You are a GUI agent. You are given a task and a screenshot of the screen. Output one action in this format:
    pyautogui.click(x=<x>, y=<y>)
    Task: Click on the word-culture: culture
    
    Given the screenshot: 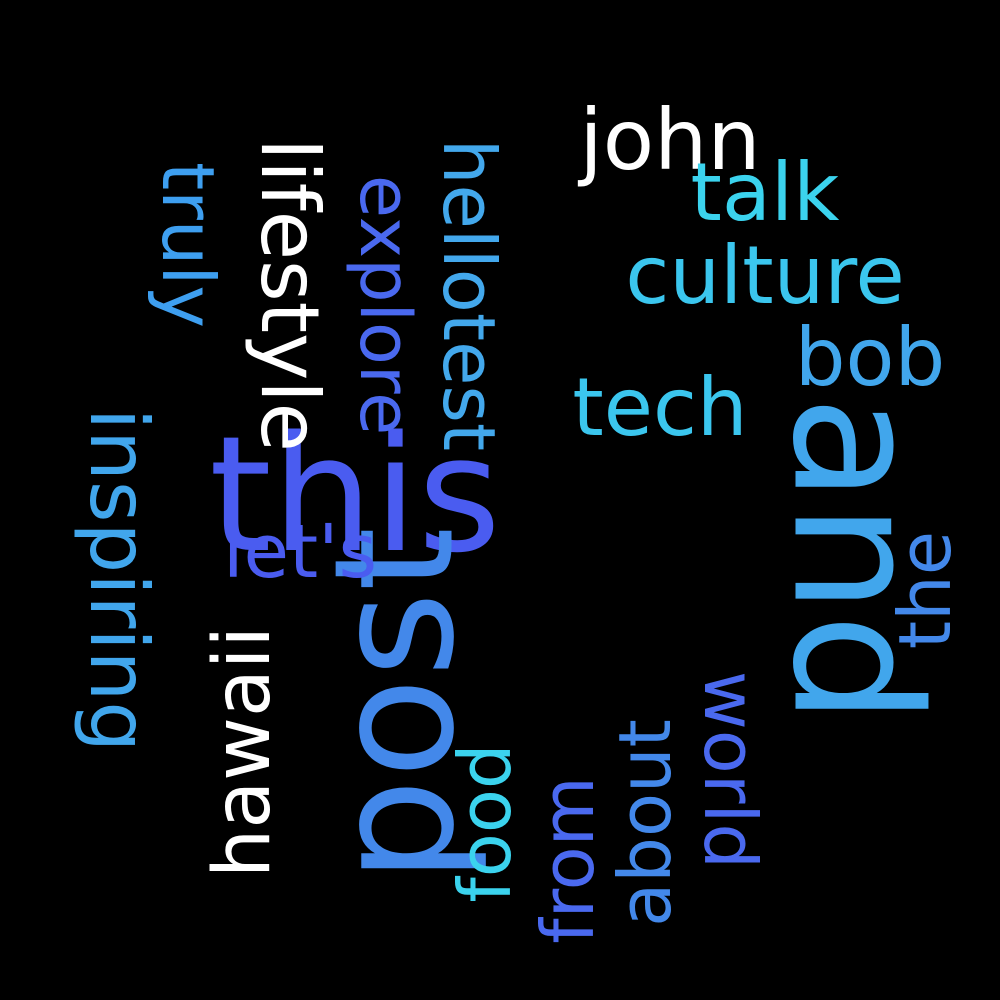 What is the action you would take?
    pyautogui.click(x=765, y=275)
    